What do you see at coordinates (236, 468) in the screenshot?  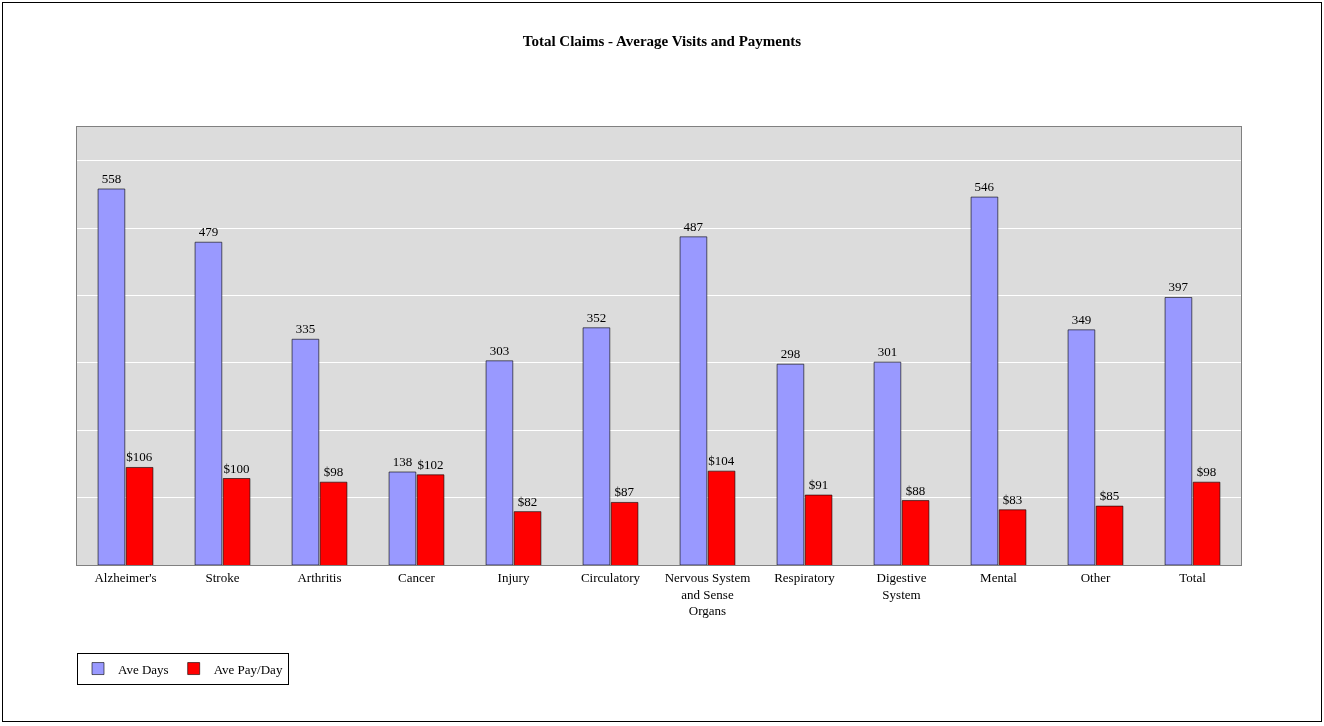 I see `data-label: $100` at bounding box center [236, 468].